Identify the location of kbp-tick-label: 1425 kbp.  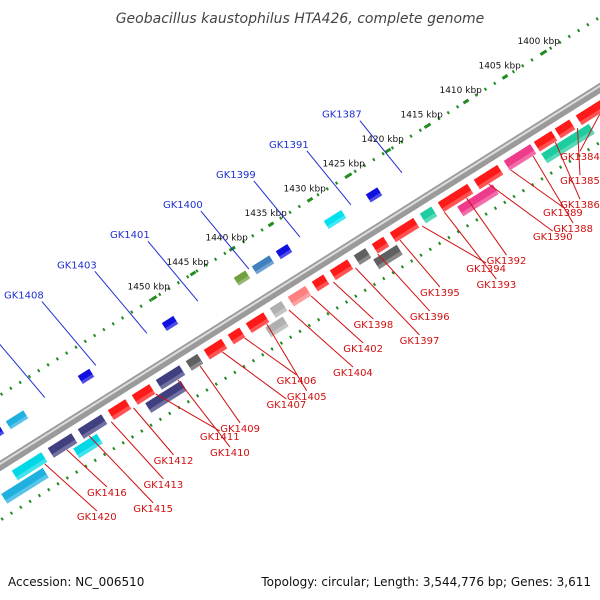
(343, 165).